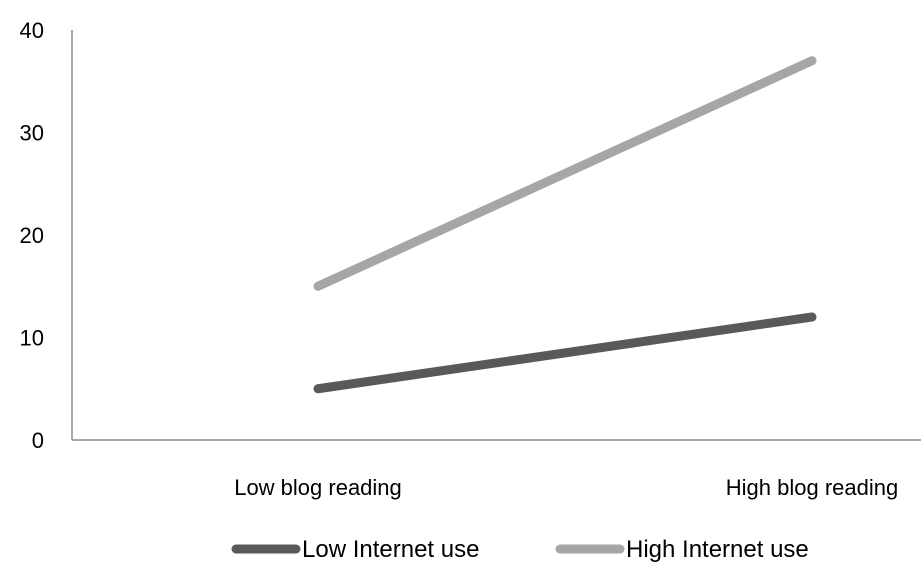 The image size is (921, 568). What do you see at coordinates (520, 549) in the screenshot?
I see `legend: Low Internet use High Internet use` at bounding box center [520, 549].